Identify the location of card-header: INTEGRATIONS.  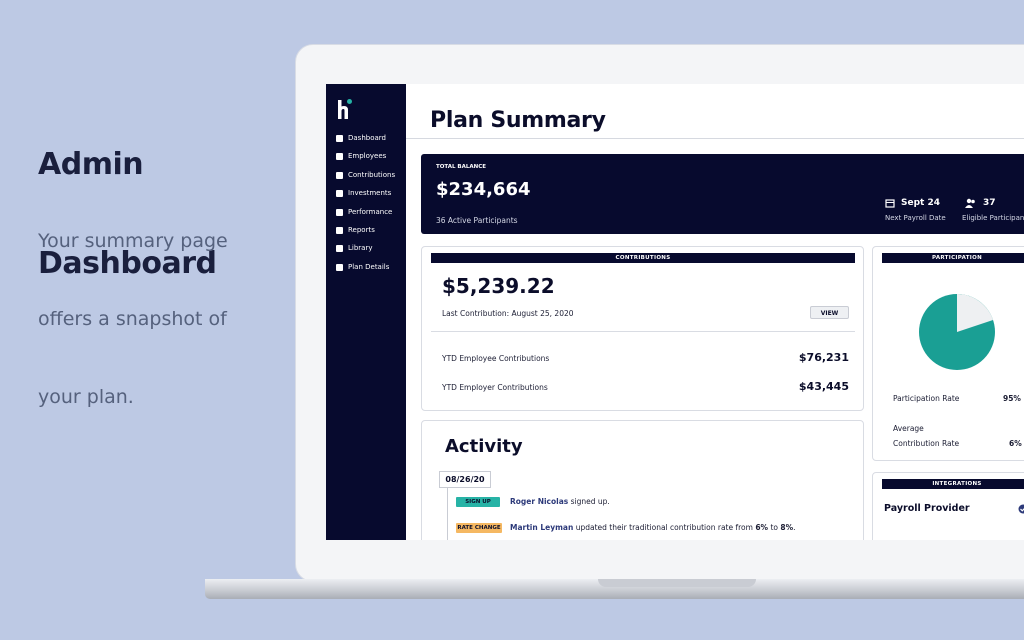
(953, 484).